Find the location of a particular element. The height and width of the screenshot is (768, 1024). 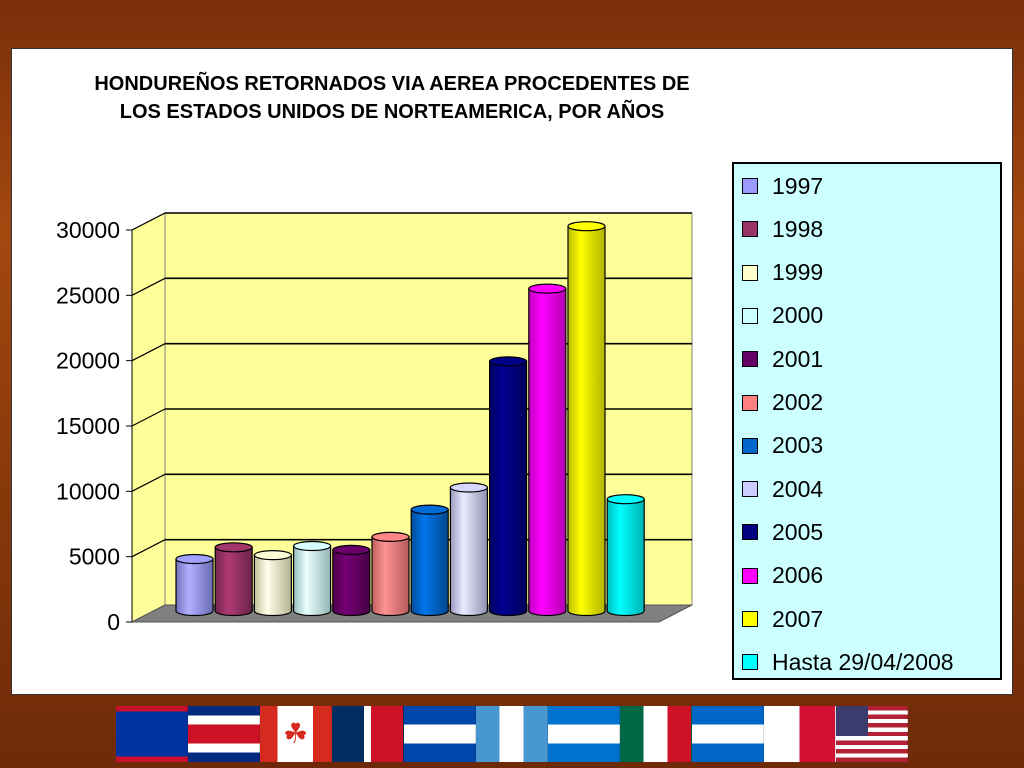

legend-item: 2000 is located at coordinates (783, 315).